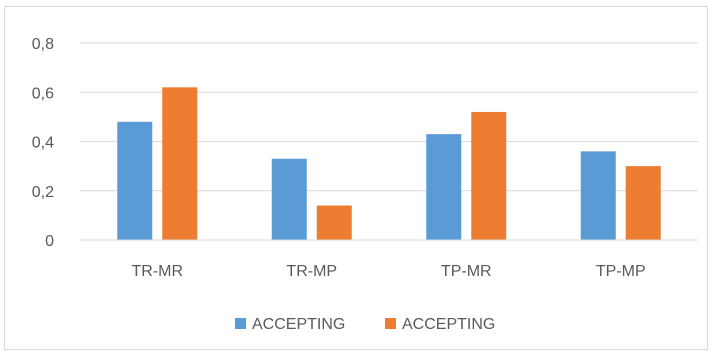 This screenshot has height=354, width=713. I want to click on y-tick-label: 0,4, so click(43, 143).